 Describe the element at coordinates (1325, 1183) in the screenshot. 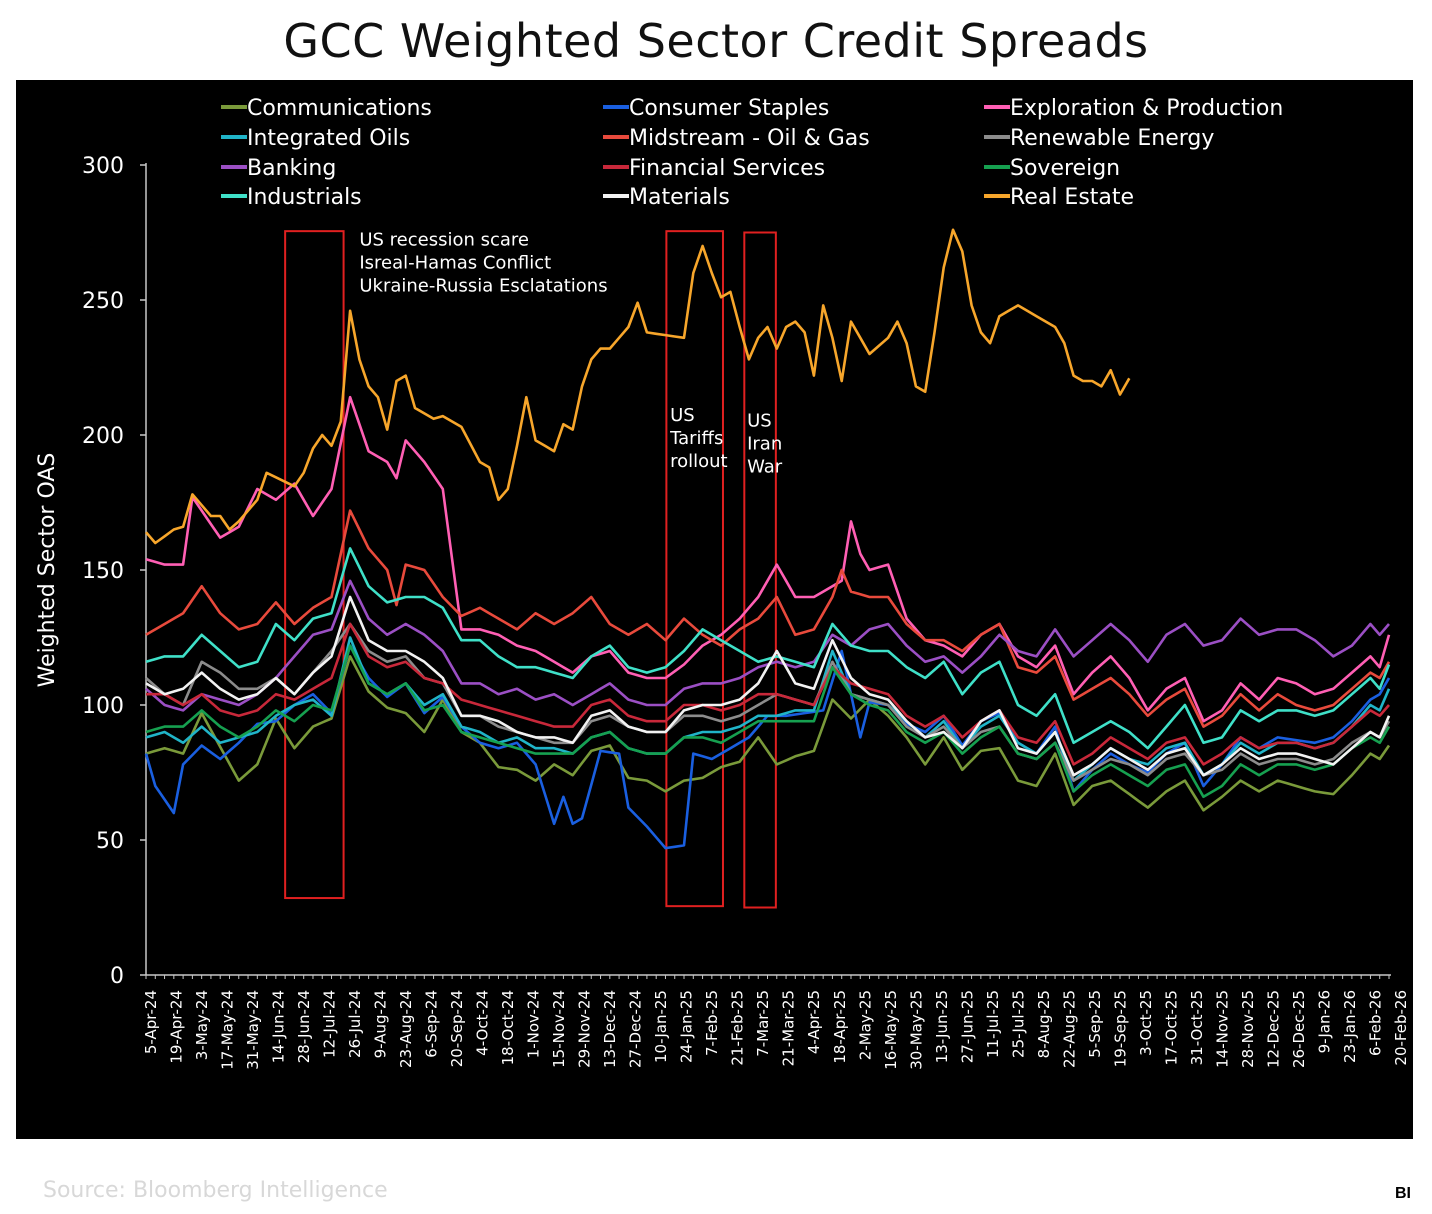

I see `logo-line1: Bloomberg` at that location.